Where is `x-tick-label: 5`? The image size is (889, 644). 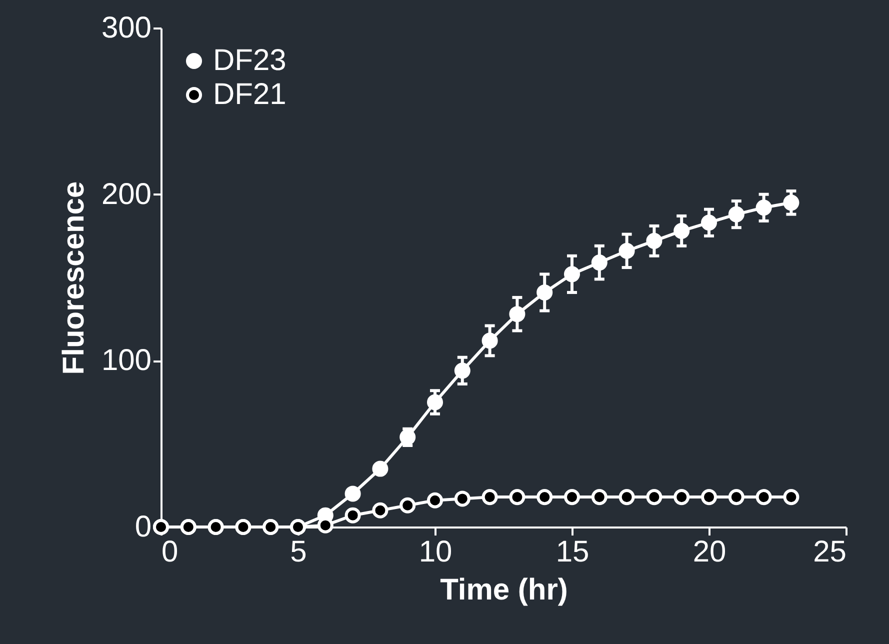 x-tick-label: 5 is located at coordinates (298, 552).